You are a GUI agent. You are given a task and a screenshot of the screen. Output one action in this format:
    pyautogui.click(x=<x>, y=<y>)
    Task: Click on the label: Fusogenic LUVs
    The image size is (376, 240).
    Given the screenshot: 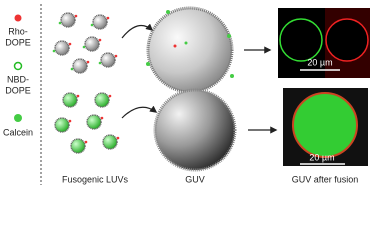 What is the action you would take?
    pyautogui.click(x=95, y=179)
    